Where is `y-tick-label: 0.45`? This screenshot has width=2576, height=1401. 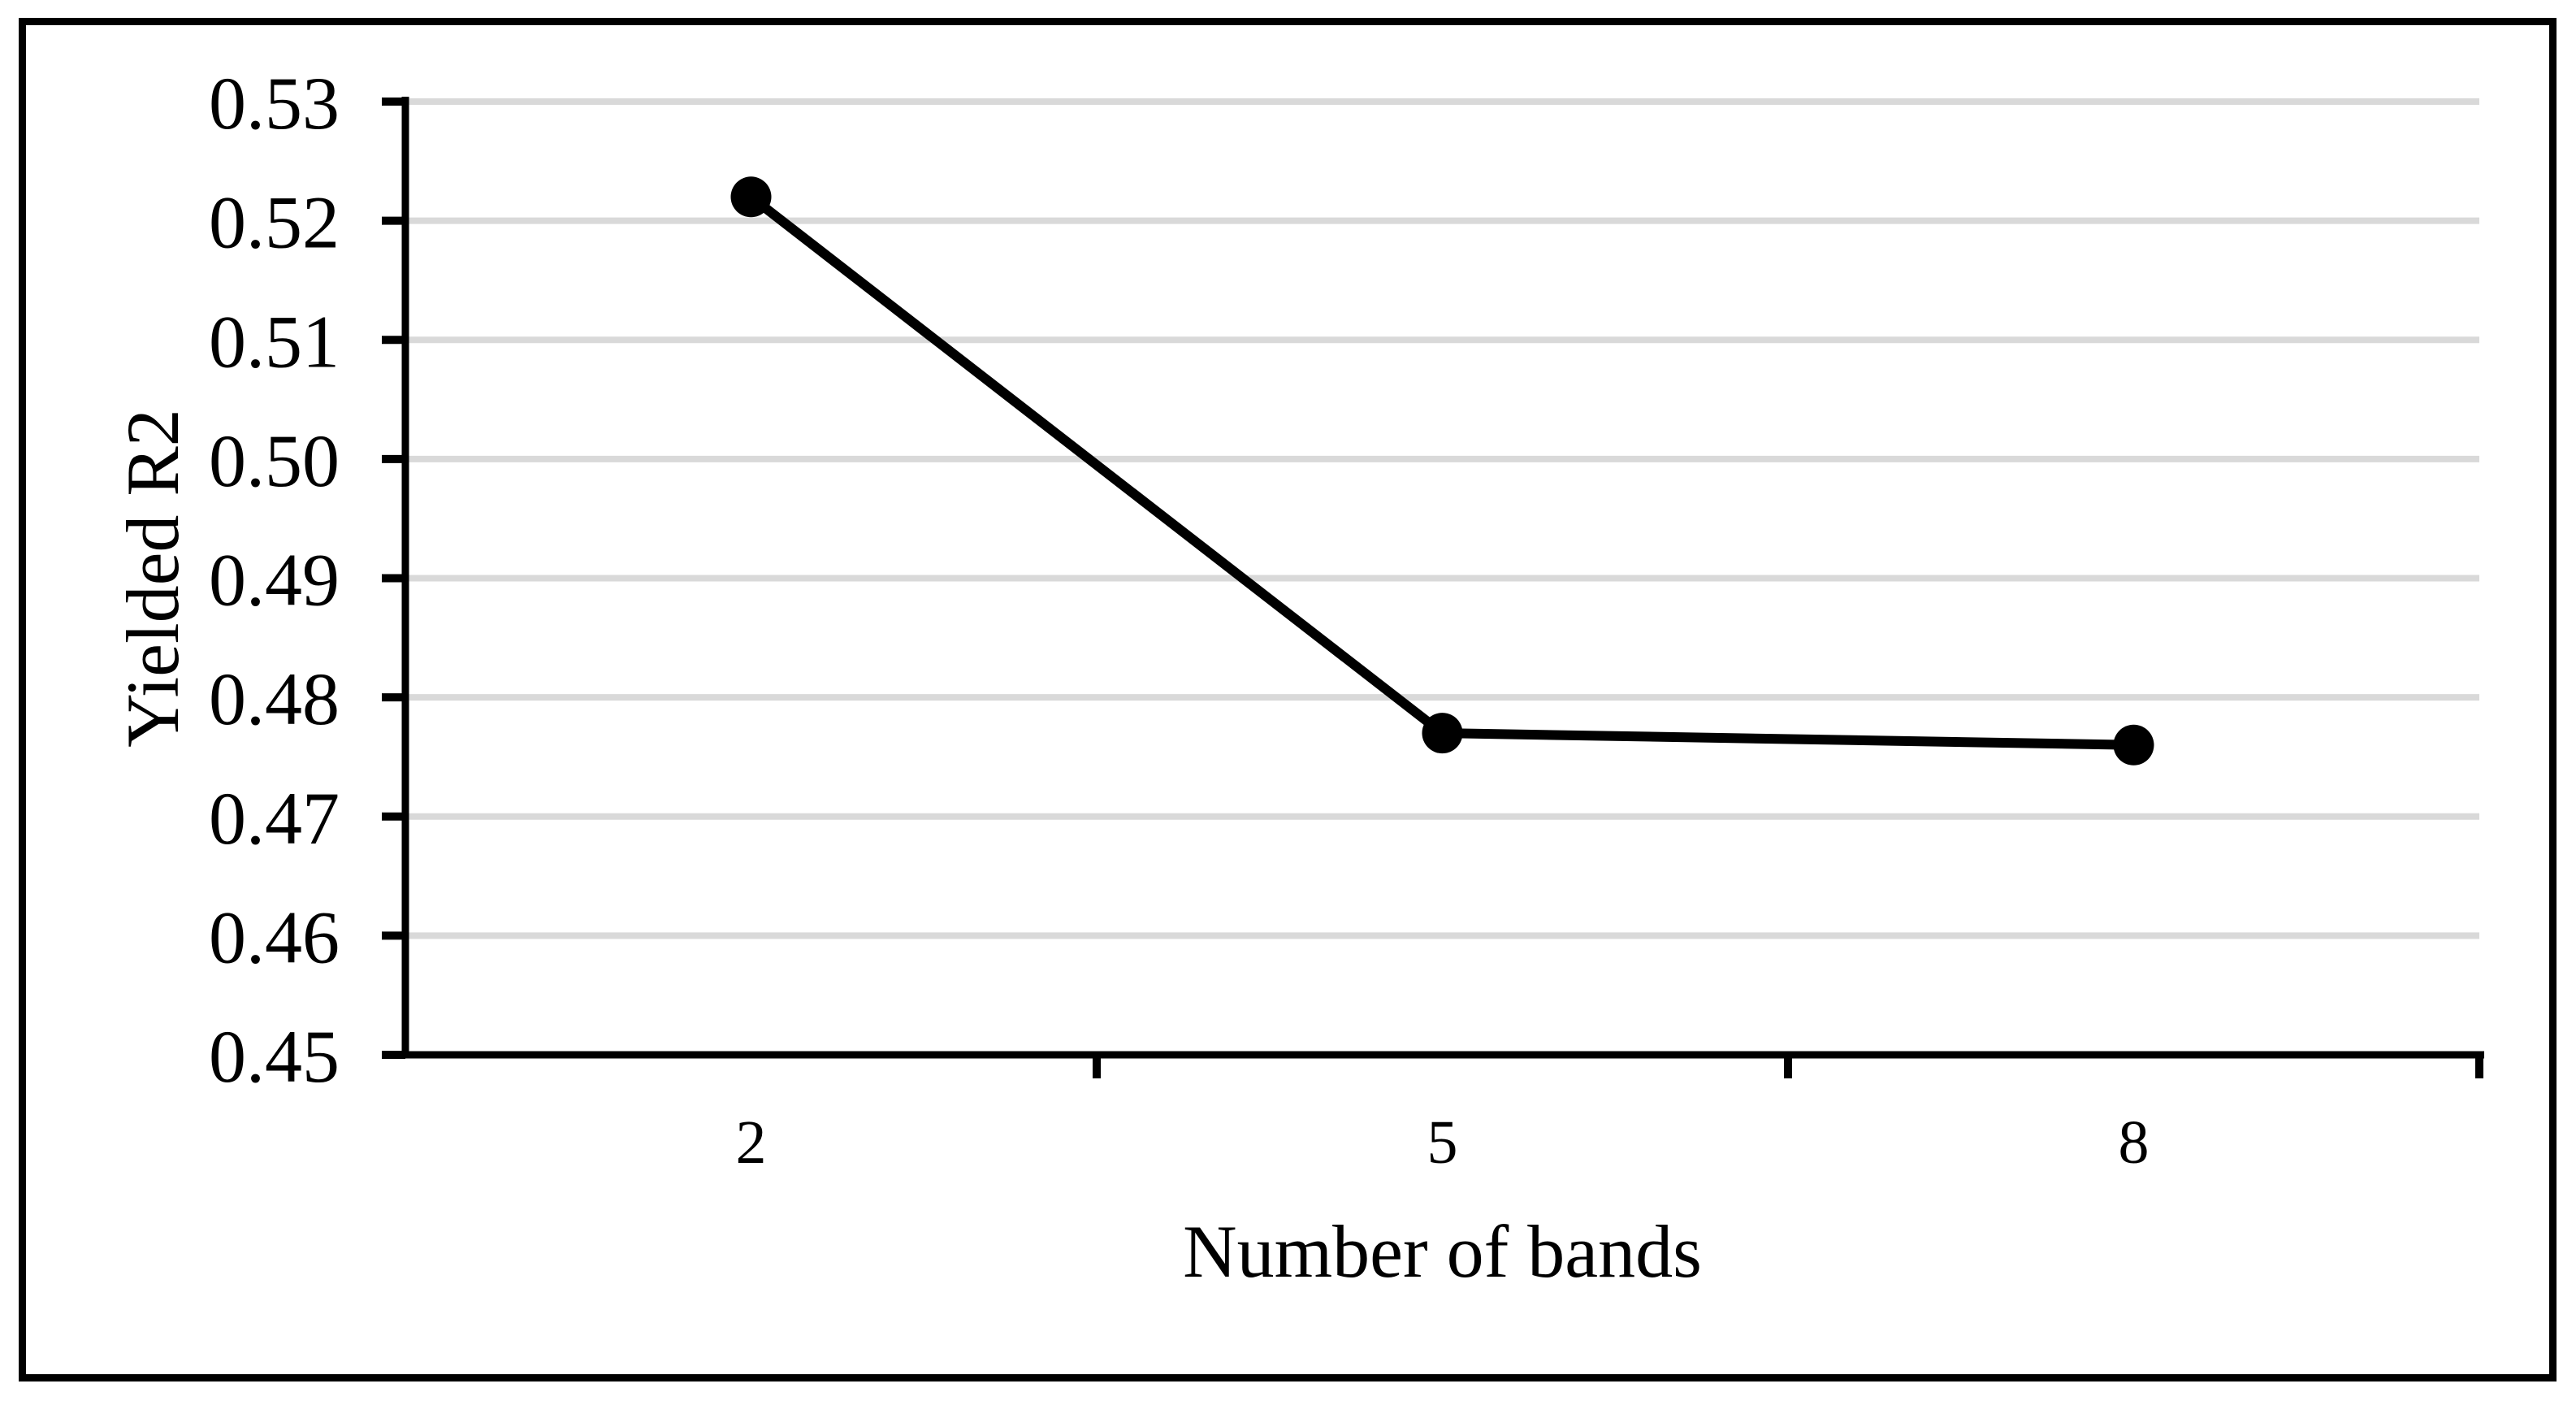
y-tick-label: 0.45 is located at coordinates (274, 1056).